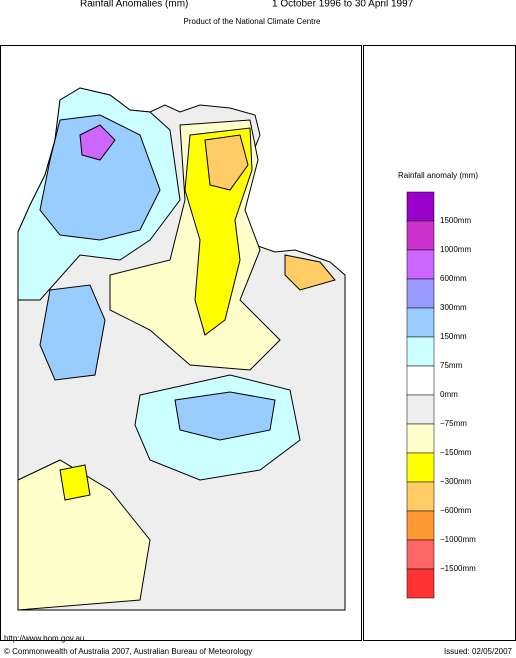 This screenshot has height=658, width=516. I want to click on legend-label: −150mm, so click(456, 452).